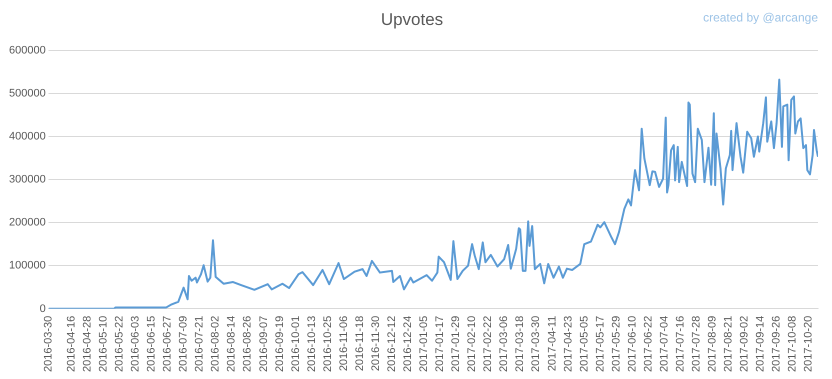  Describe the element at coordinates (728, 344) in the screenshot. I see `x-tick-label: 2017-08-21` at that location.